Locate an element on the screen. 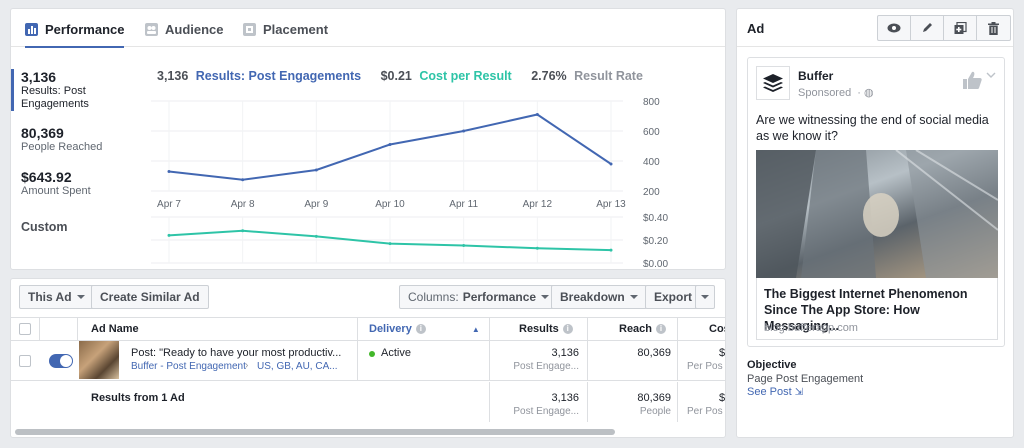  legend-rate-value: 2.76% is located at coordinates (549, 76).